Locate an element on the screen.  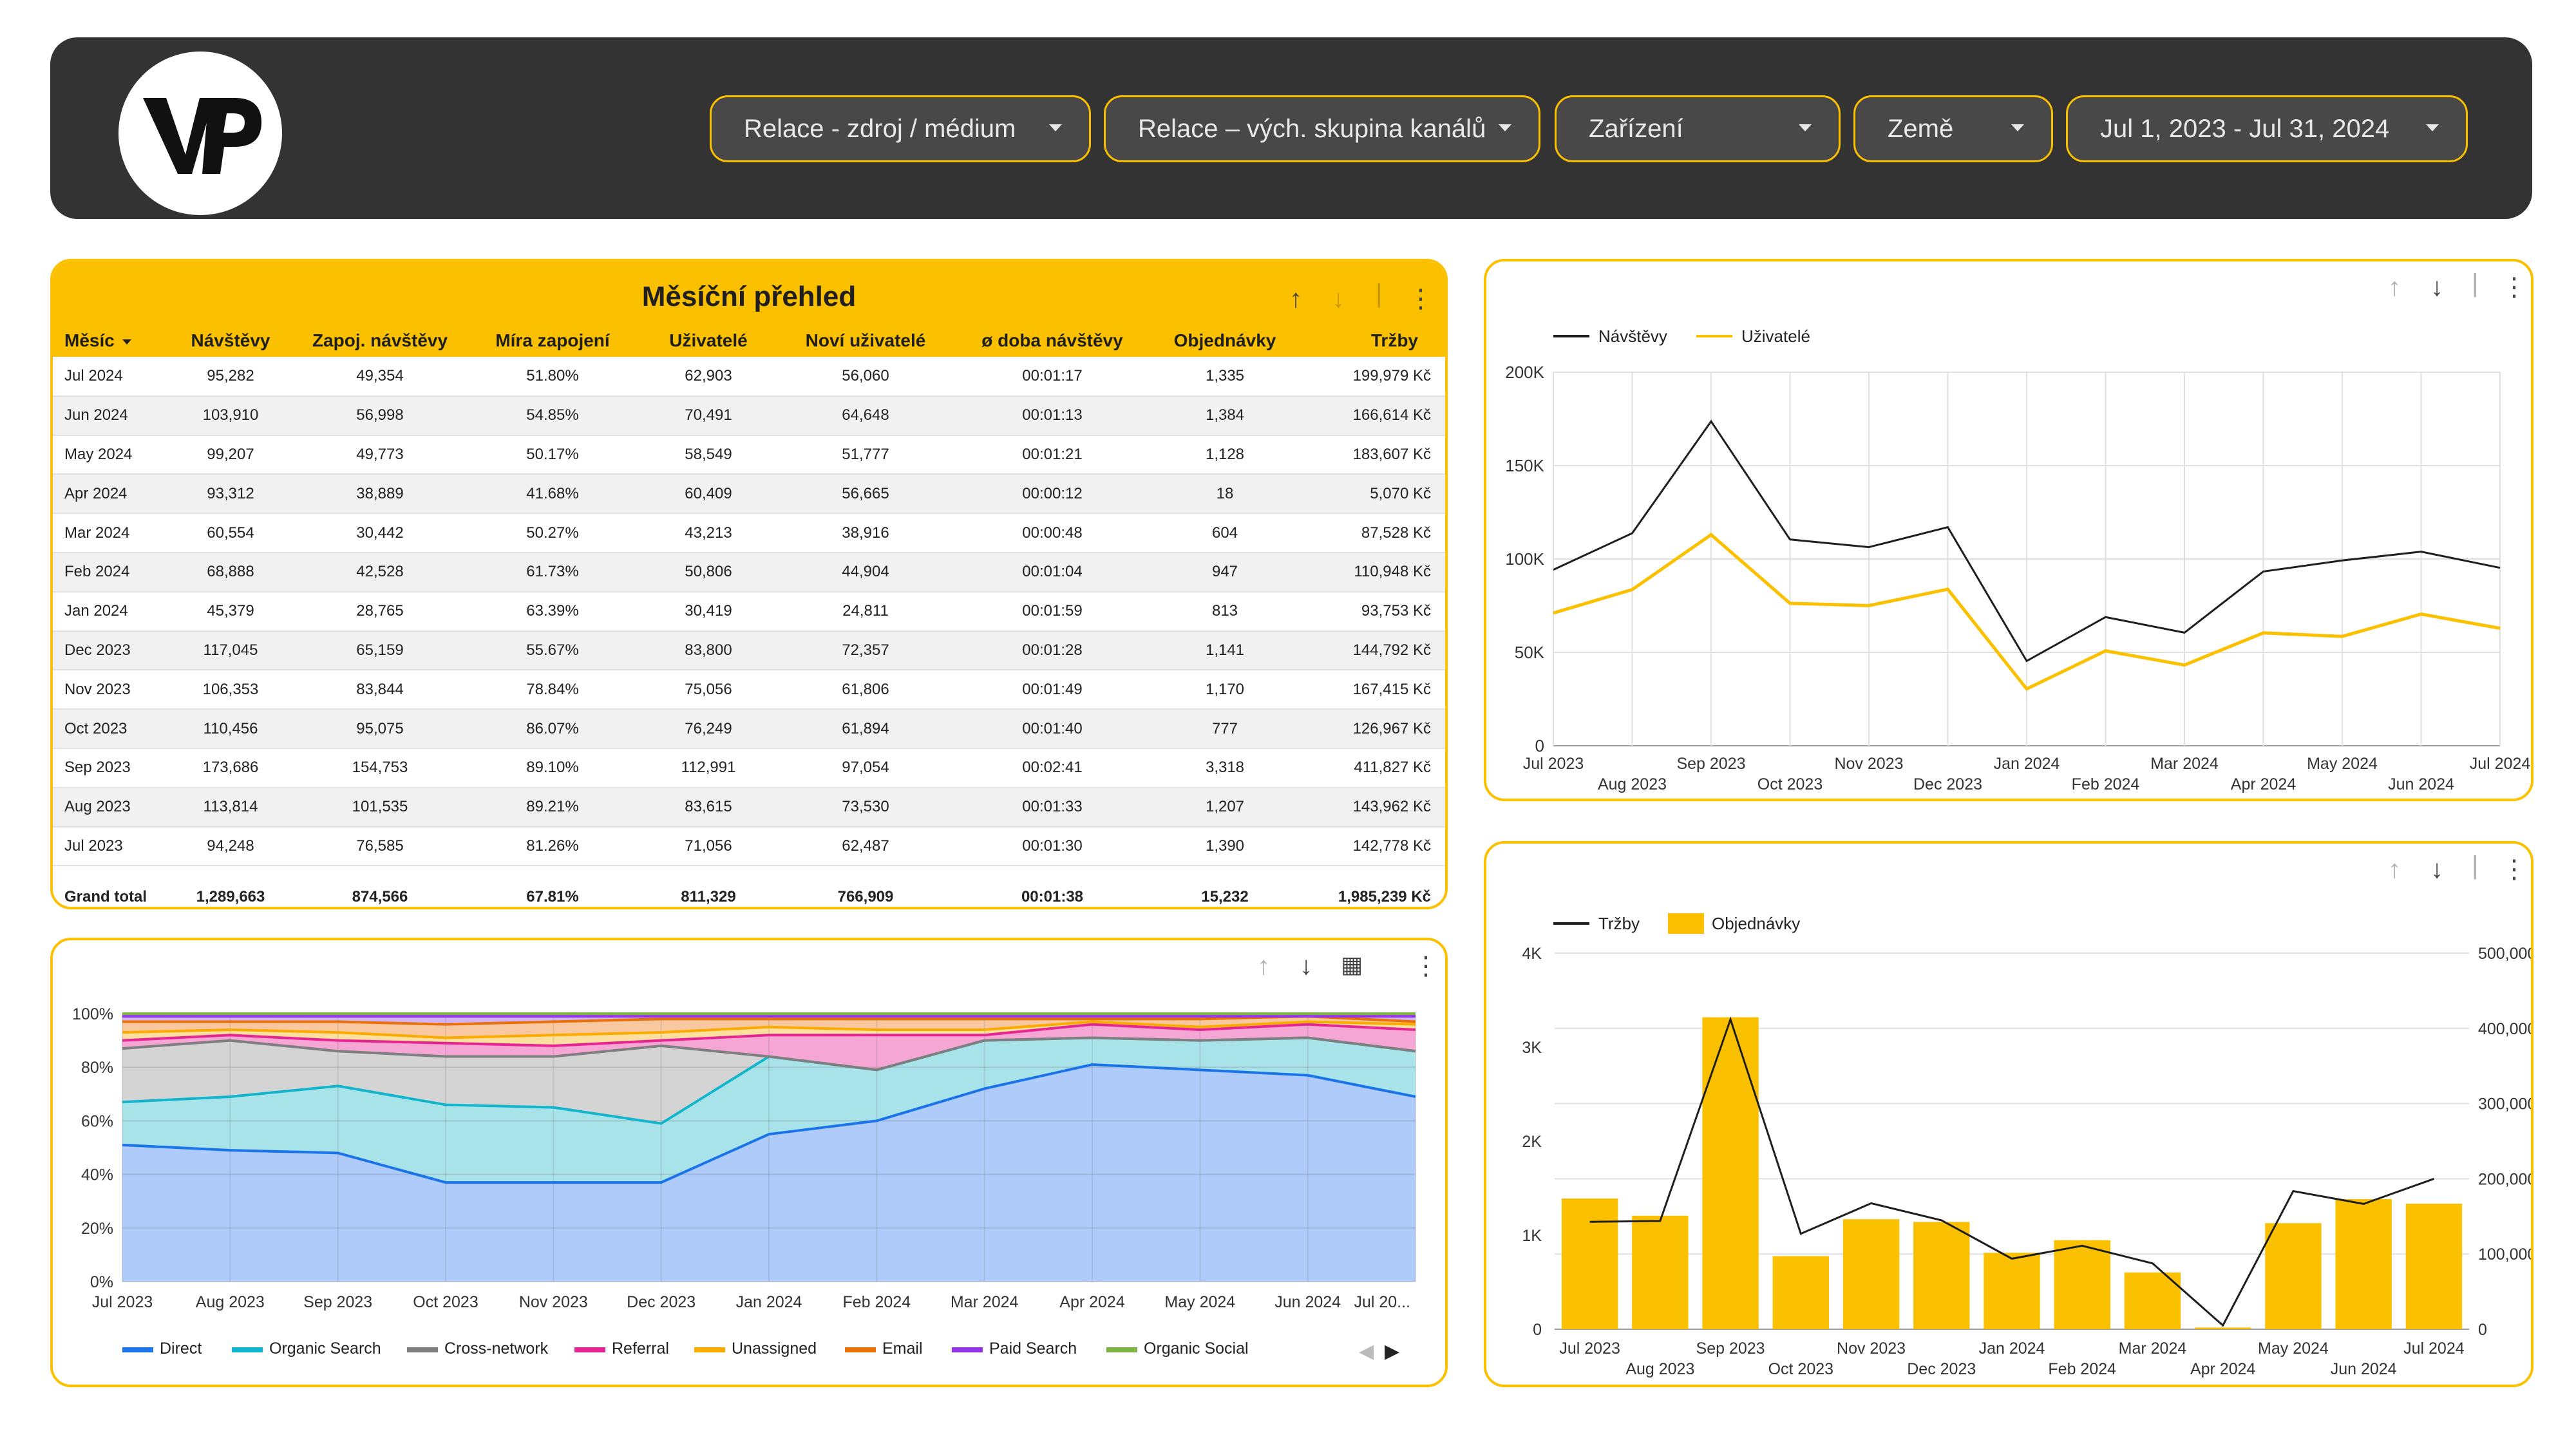
column-header: Návštěvy is located at coordinates (231, 341).